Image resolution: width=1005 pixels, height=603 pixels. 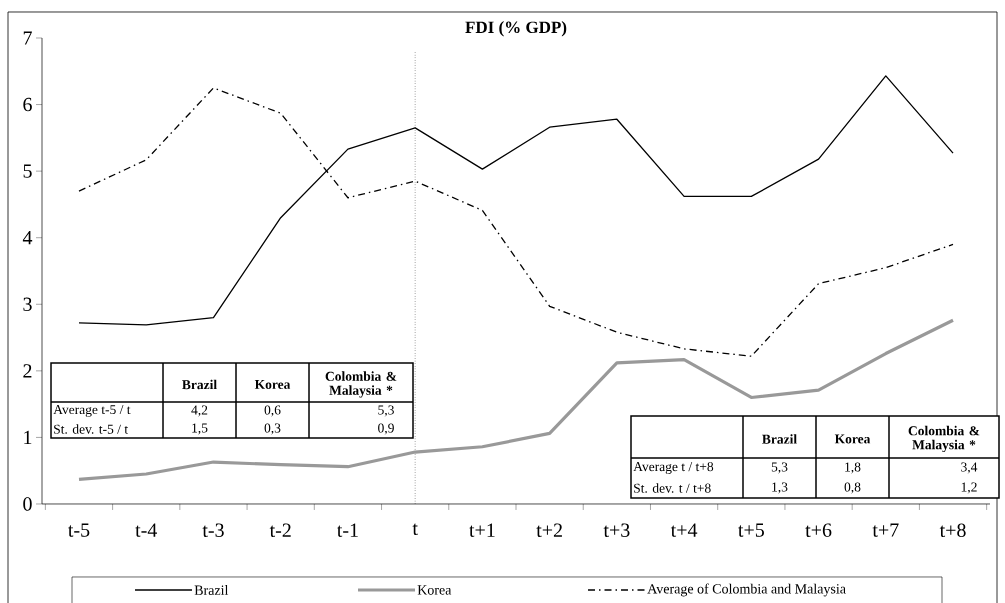 What do you see at coordinates (146, 530) in the screenshot?
I see `x-tick-label: t-4` at bounding box center [146, 530].